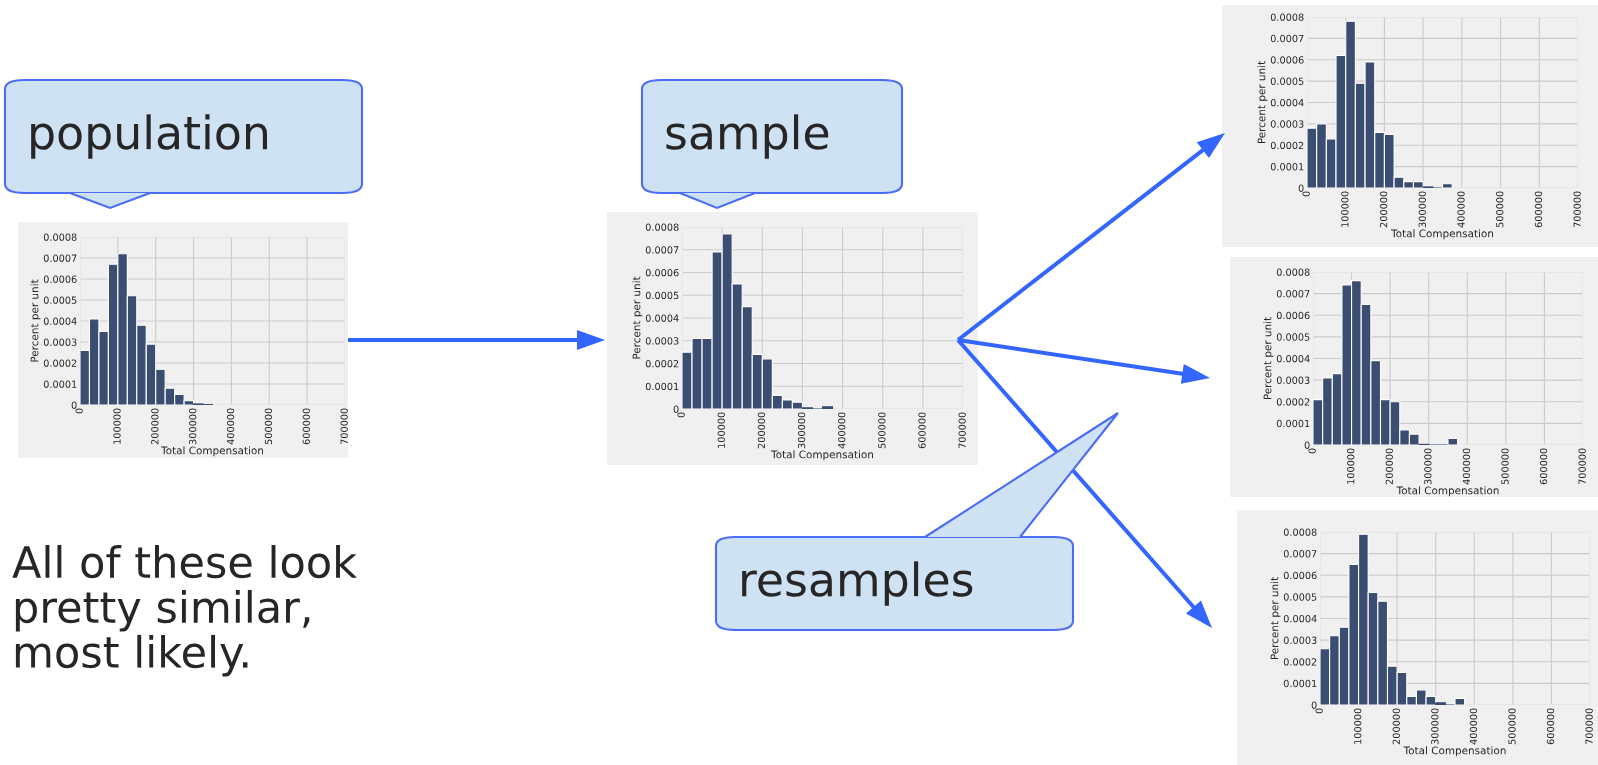 The image size is (1598, 765). What do you see at coordinates (149, 136) in the screenshot?
I see `text: population` at bounding box center [149, 136].